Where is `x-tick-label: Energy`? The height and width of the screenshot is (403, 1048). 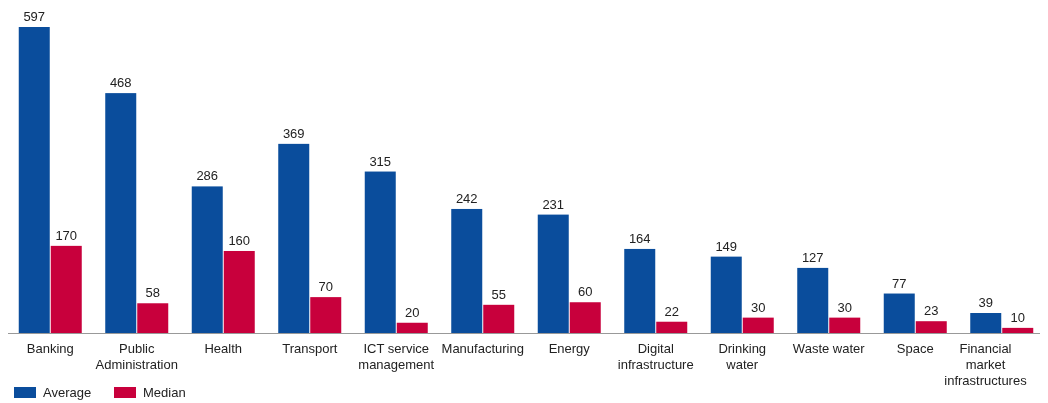 x-tick-label: Energy is located at coordinates (569, 348).